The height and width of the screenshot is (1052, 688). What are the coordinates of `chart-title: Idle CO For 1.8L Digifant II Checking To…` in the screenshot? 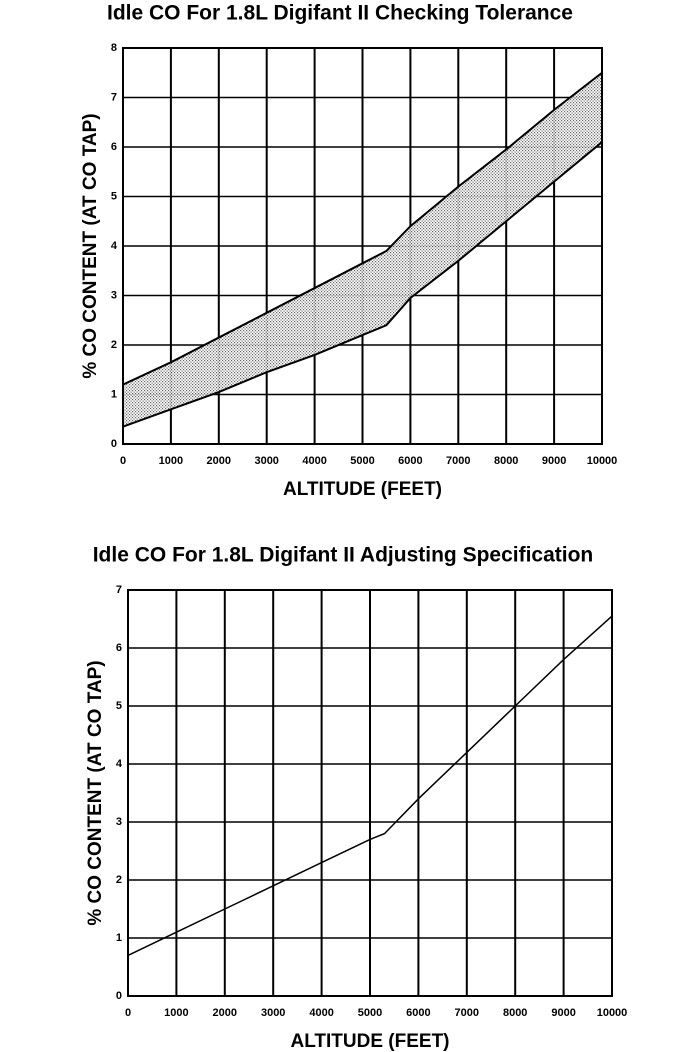 It's located at (340, 13).